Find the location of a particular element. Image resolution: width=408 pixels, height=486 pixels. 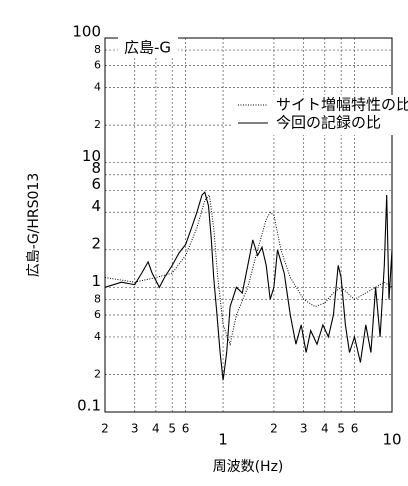

x-tick-label: 10 is located at coordinates (391, 440).